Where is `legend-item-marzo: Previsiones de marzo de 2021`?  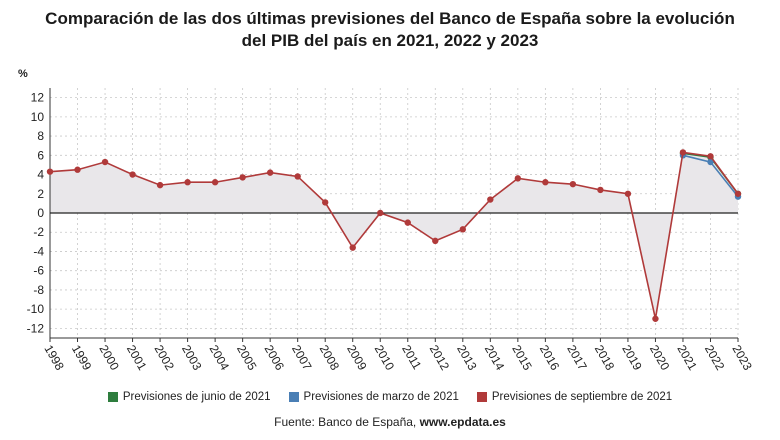
legend-item-marzo: Previsiones de marzo de 2021 is located at coordinates (373, 397).